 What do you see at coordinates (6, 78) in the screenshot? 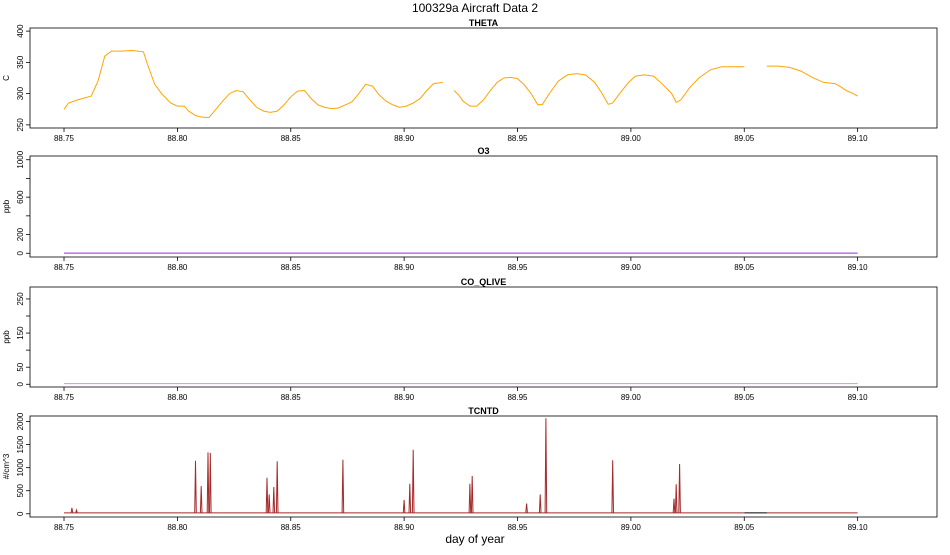
I see `y-axis-label: C` at bounding box center [6, 78].